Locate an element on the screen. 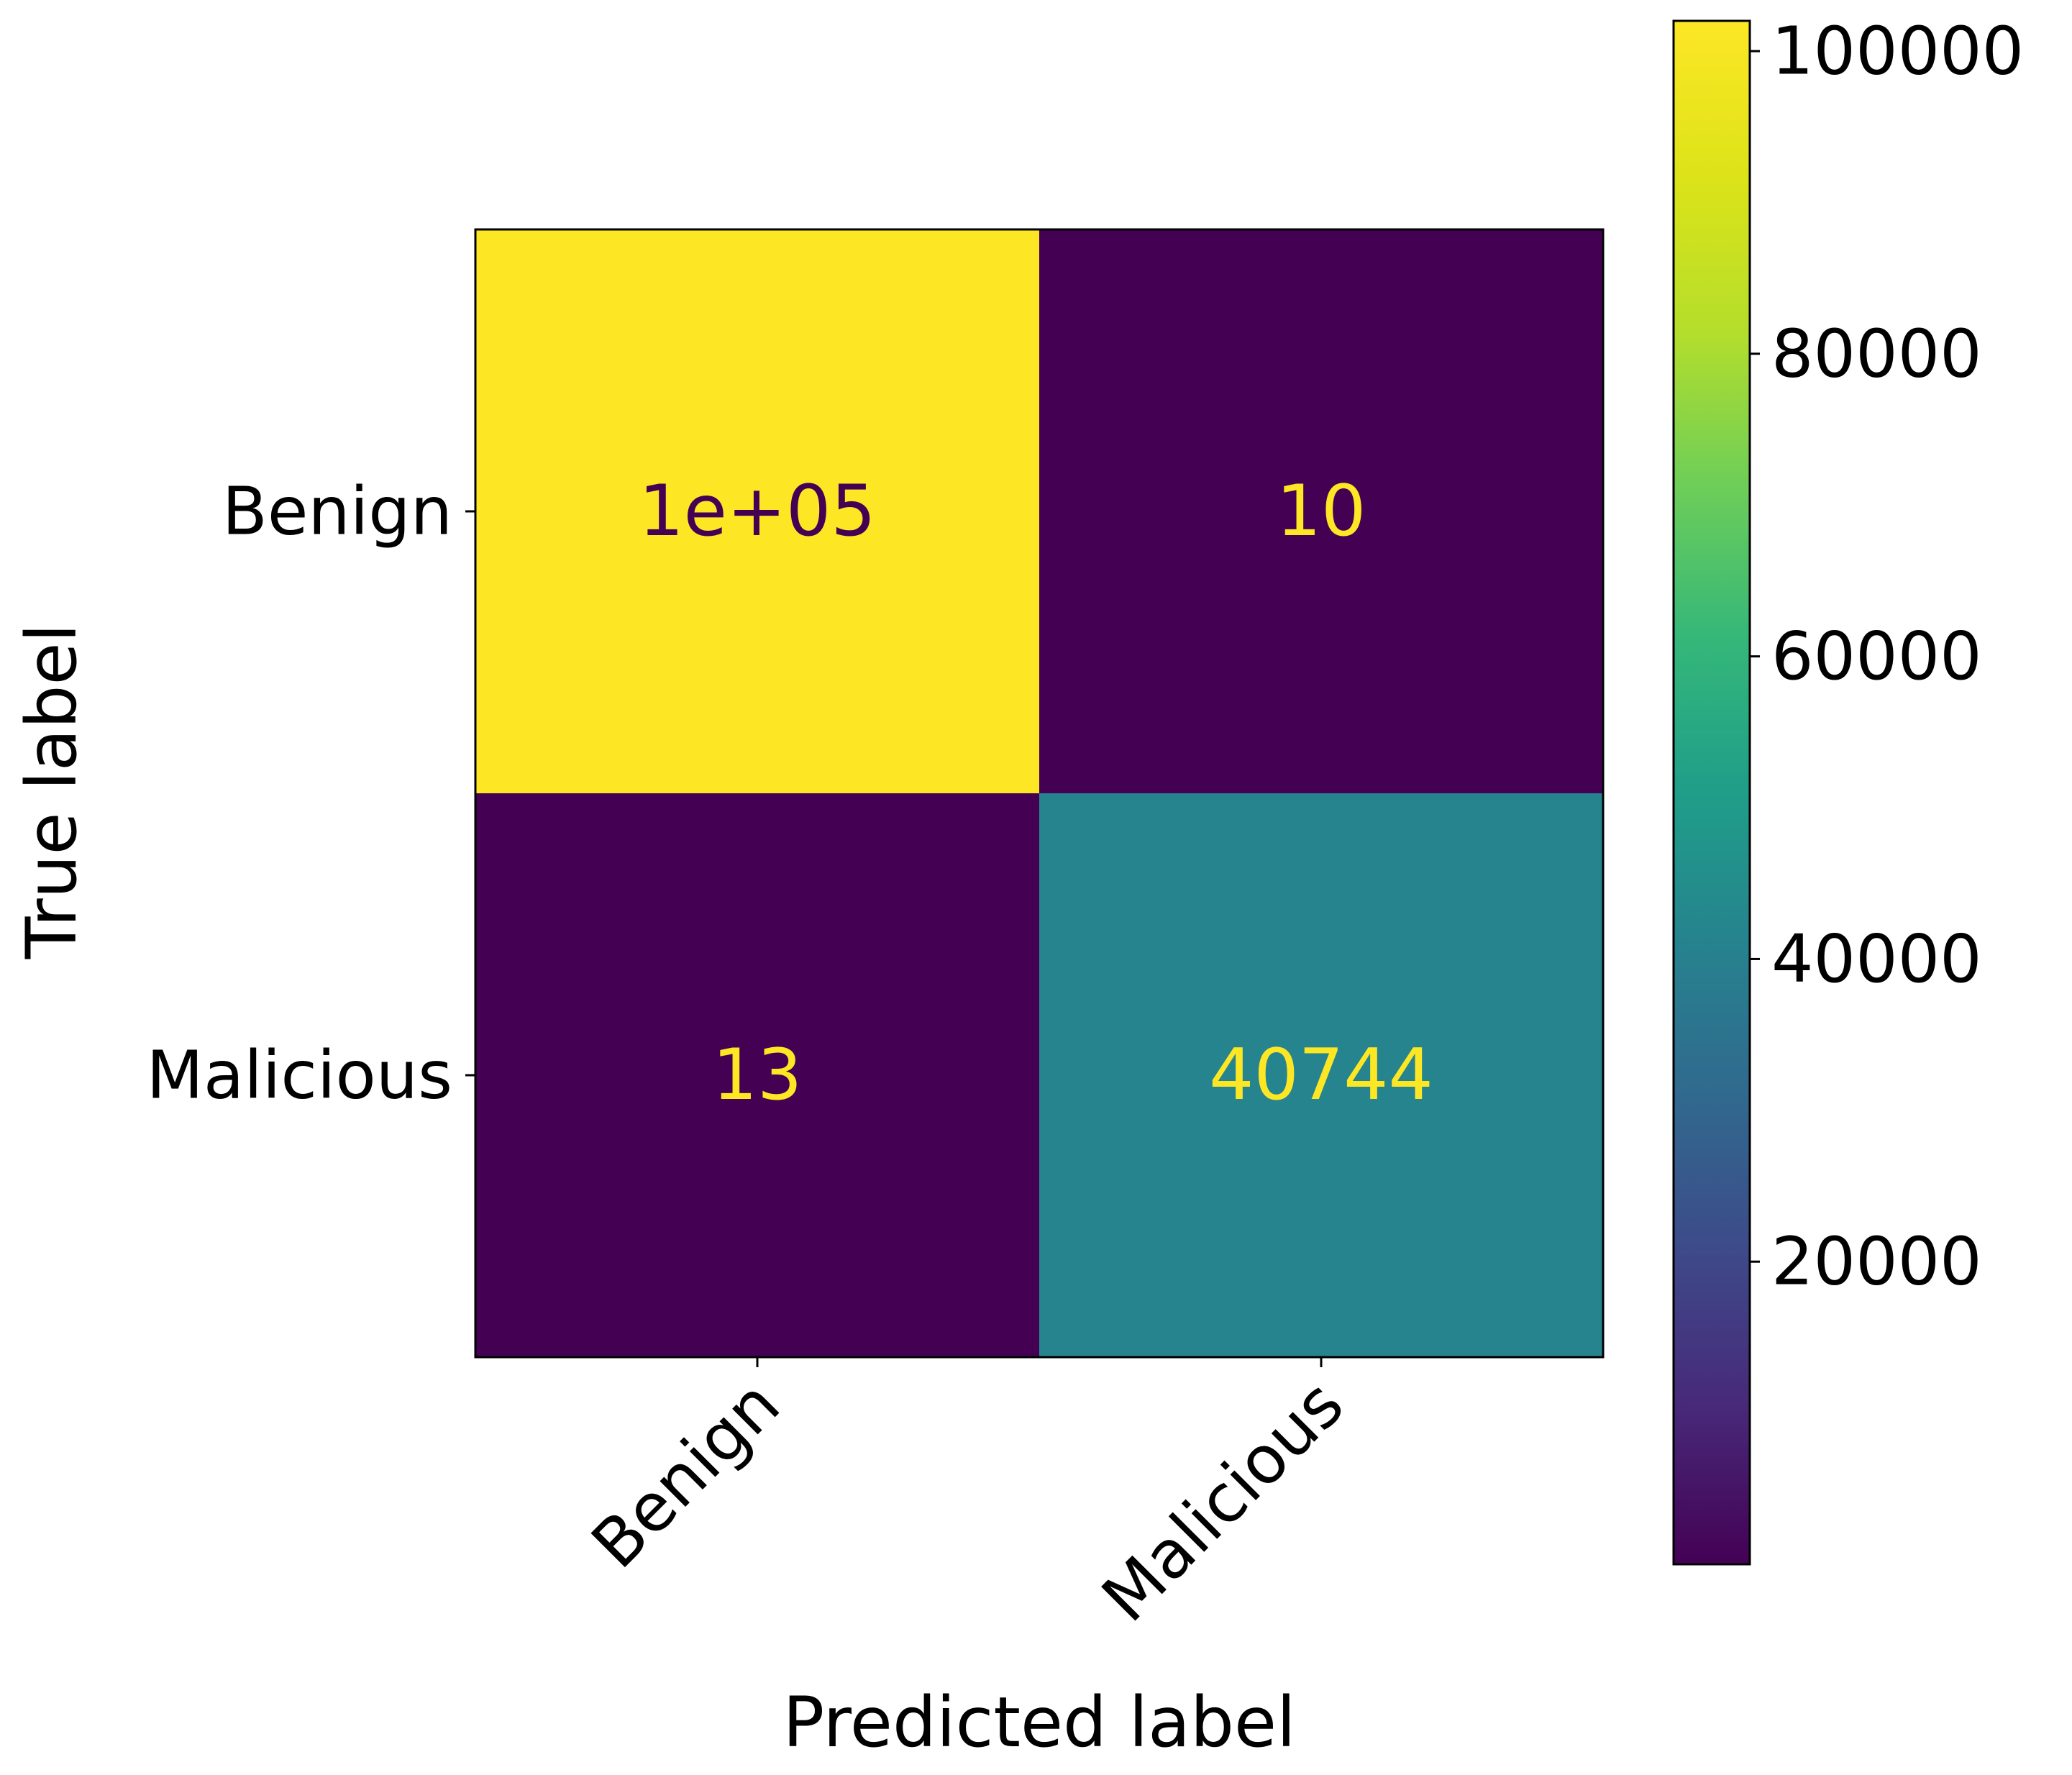 This screenshot has width=2072, height=1775. cell-label-0-1: 10 is located at coordinates (1321, 511).